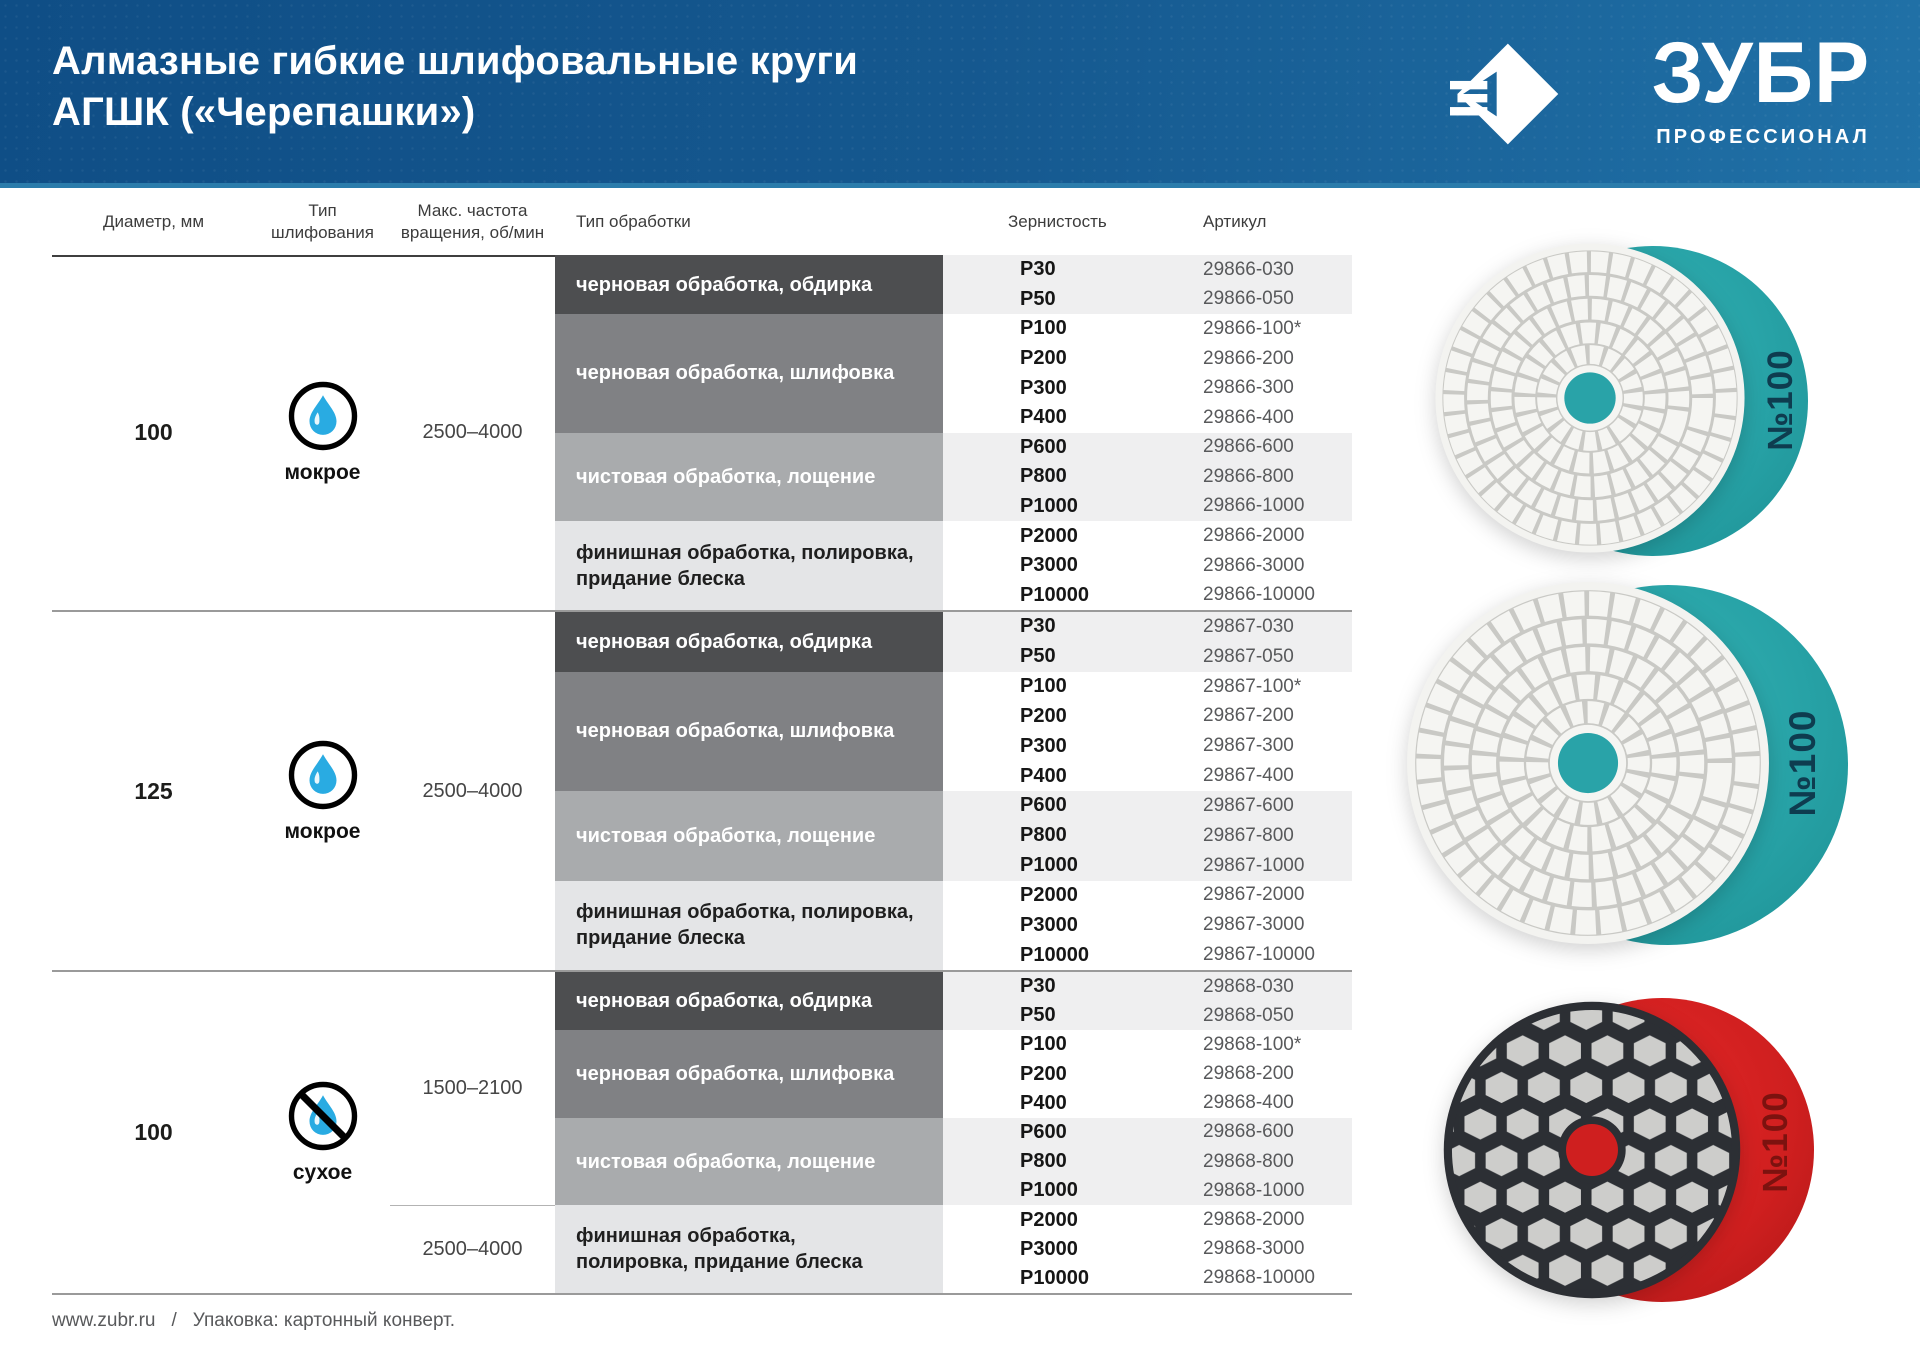 The image size is (1920, 1357). Describe the element at coordinates (323, 1320) in the screenshot. I see `packaging-note: Упаковка: картонный конверт.` at that location.